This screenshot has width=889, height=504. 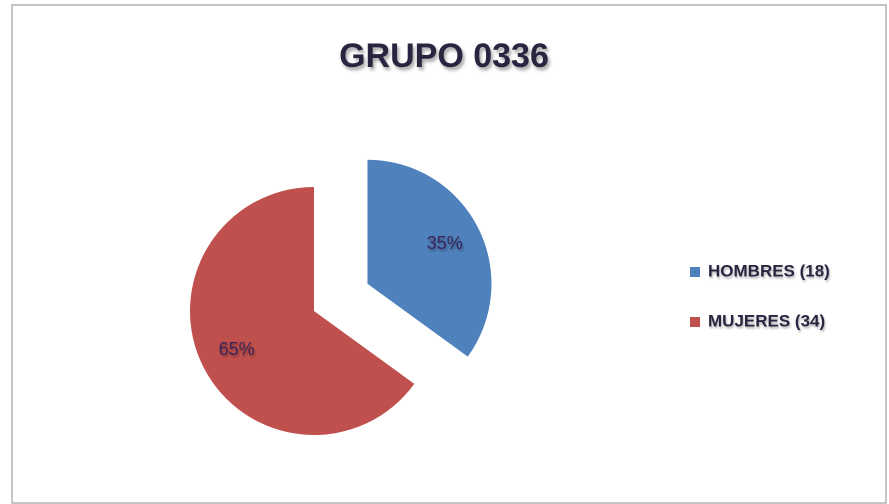 What do you see at coordinates (444, 56) in the screenshot?
I see `chart-title: GRUPO 0336` at bounding box center [444, 56].